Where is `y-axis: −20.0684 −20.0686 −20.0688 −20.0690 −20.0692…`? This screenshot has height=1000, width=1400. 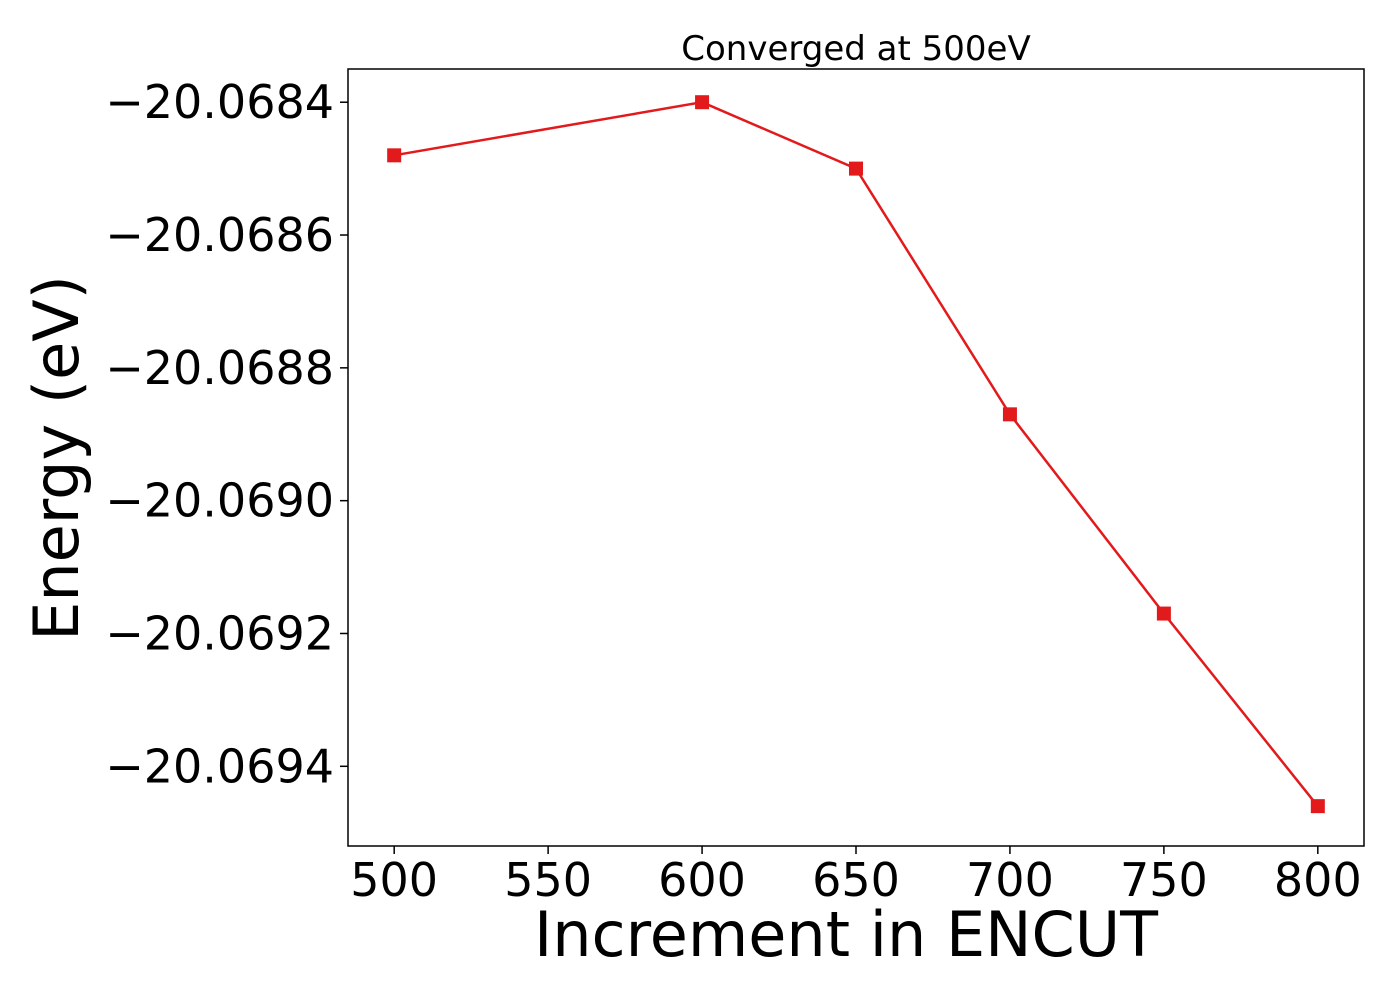
y-axis: −20.0684 −20.0686 −20.0688 −20.0690 −20.0692… is located at coordinates (226, 434).